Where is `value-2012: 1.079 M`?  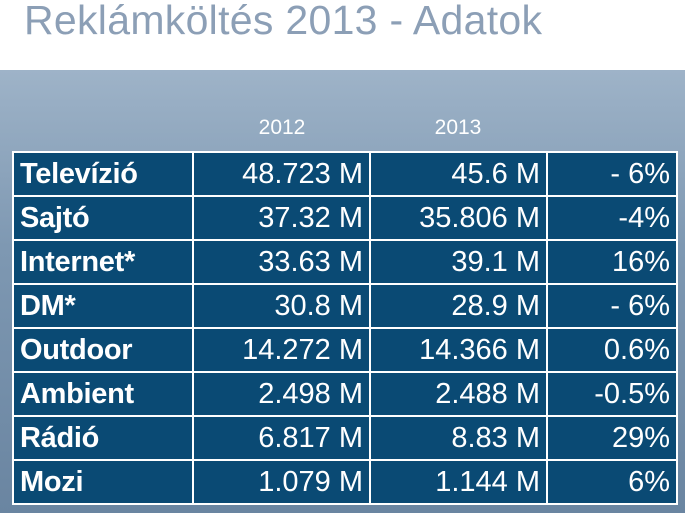
value-2012: 1.079 M is located at coordinates (281, 482).